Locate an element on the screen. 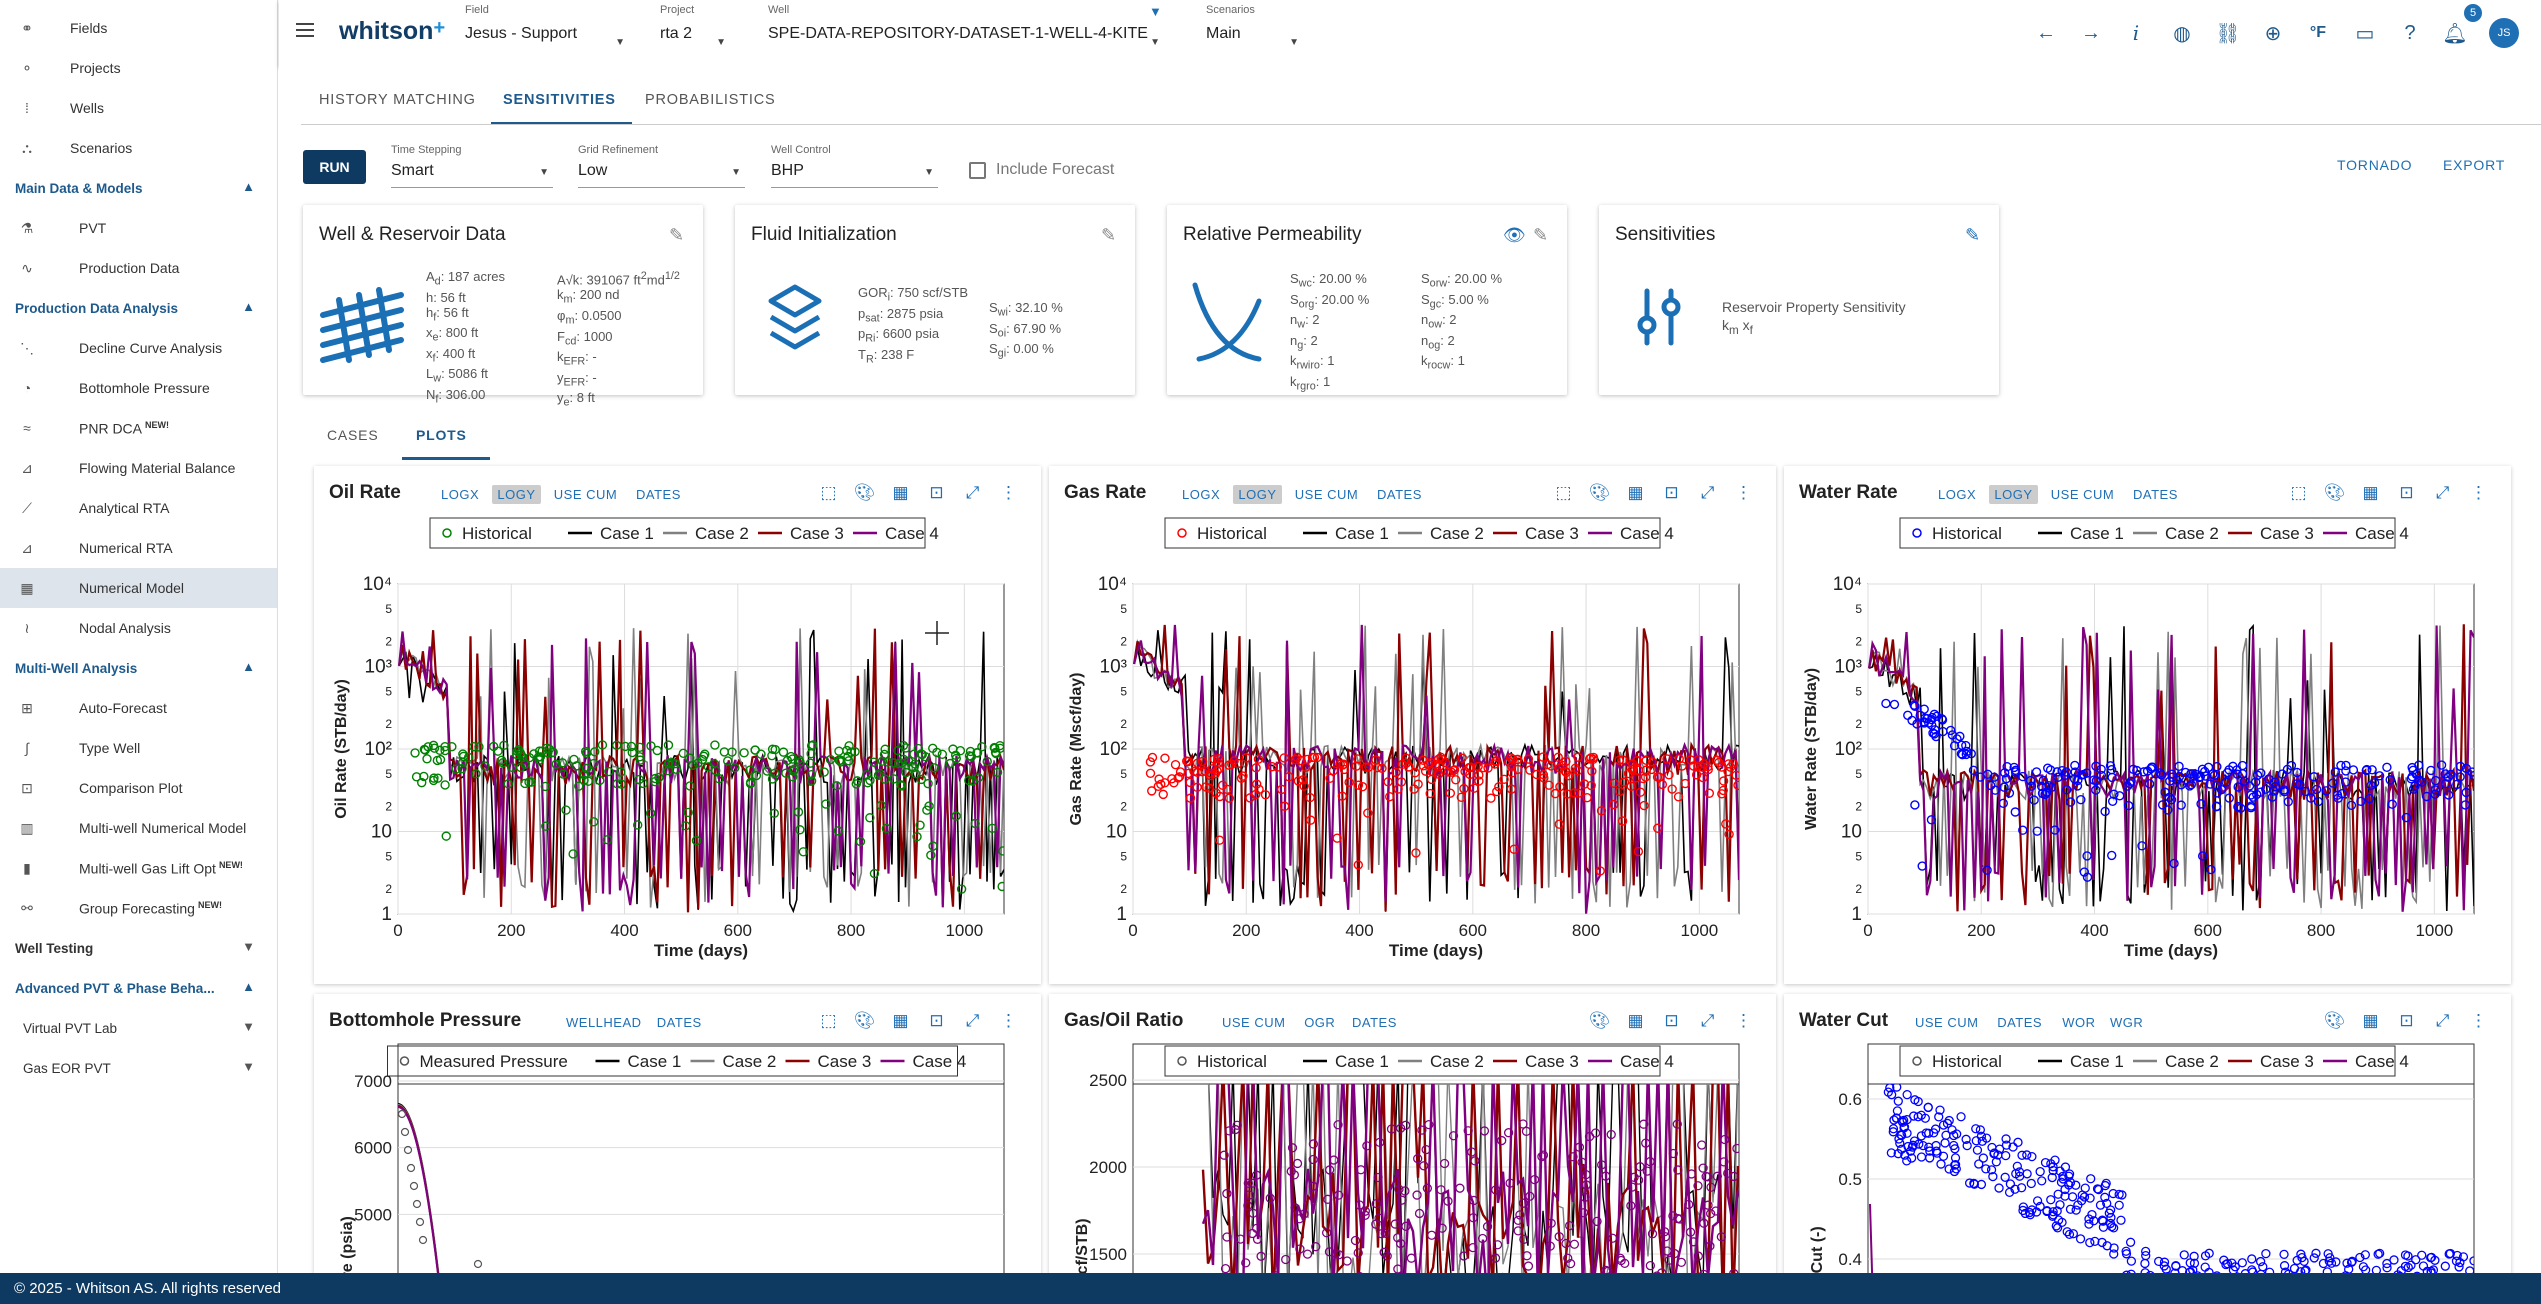 Image resolution: width=2541 pixels, height=1304 pixels. sidebar-item-production-data: ∿ Production Data is located at coordinates (138, 268).